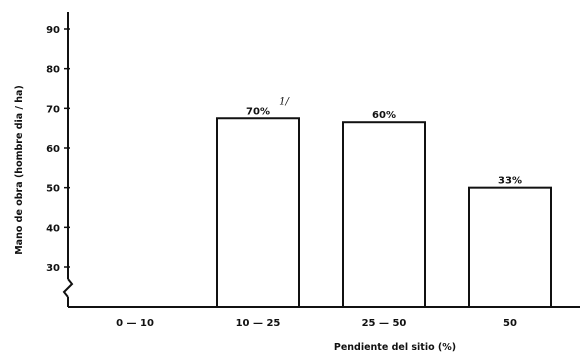  What do you see at coordinates (510, 323) in the screenshot?
I see `x-tick-label-4: 50` at bounding box center [510, 323].